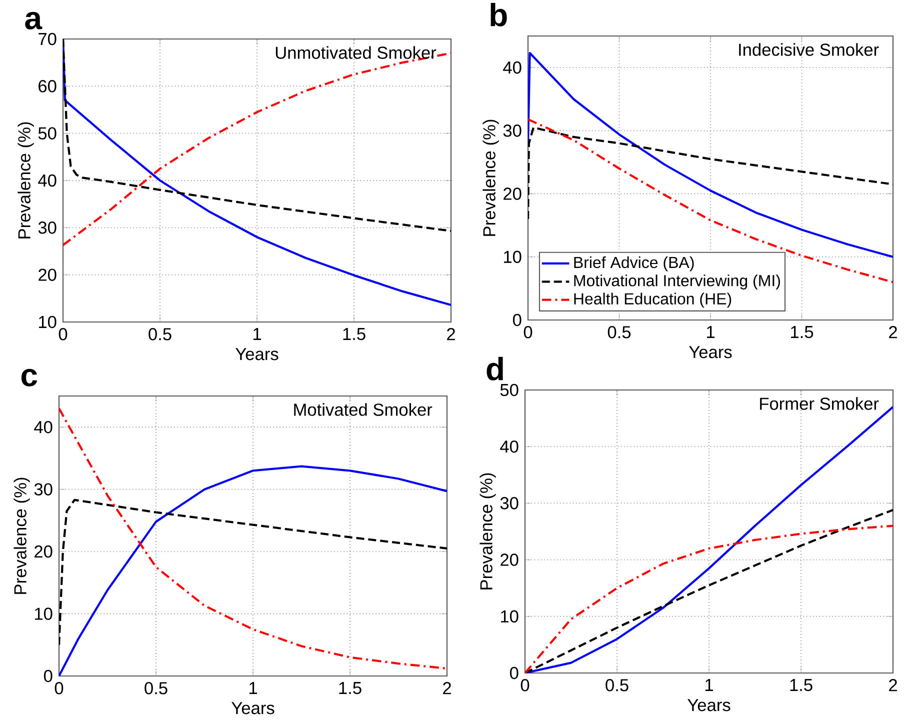  I want to click on legend-label: Motivational Interviewing (MI), so click(677, 282).